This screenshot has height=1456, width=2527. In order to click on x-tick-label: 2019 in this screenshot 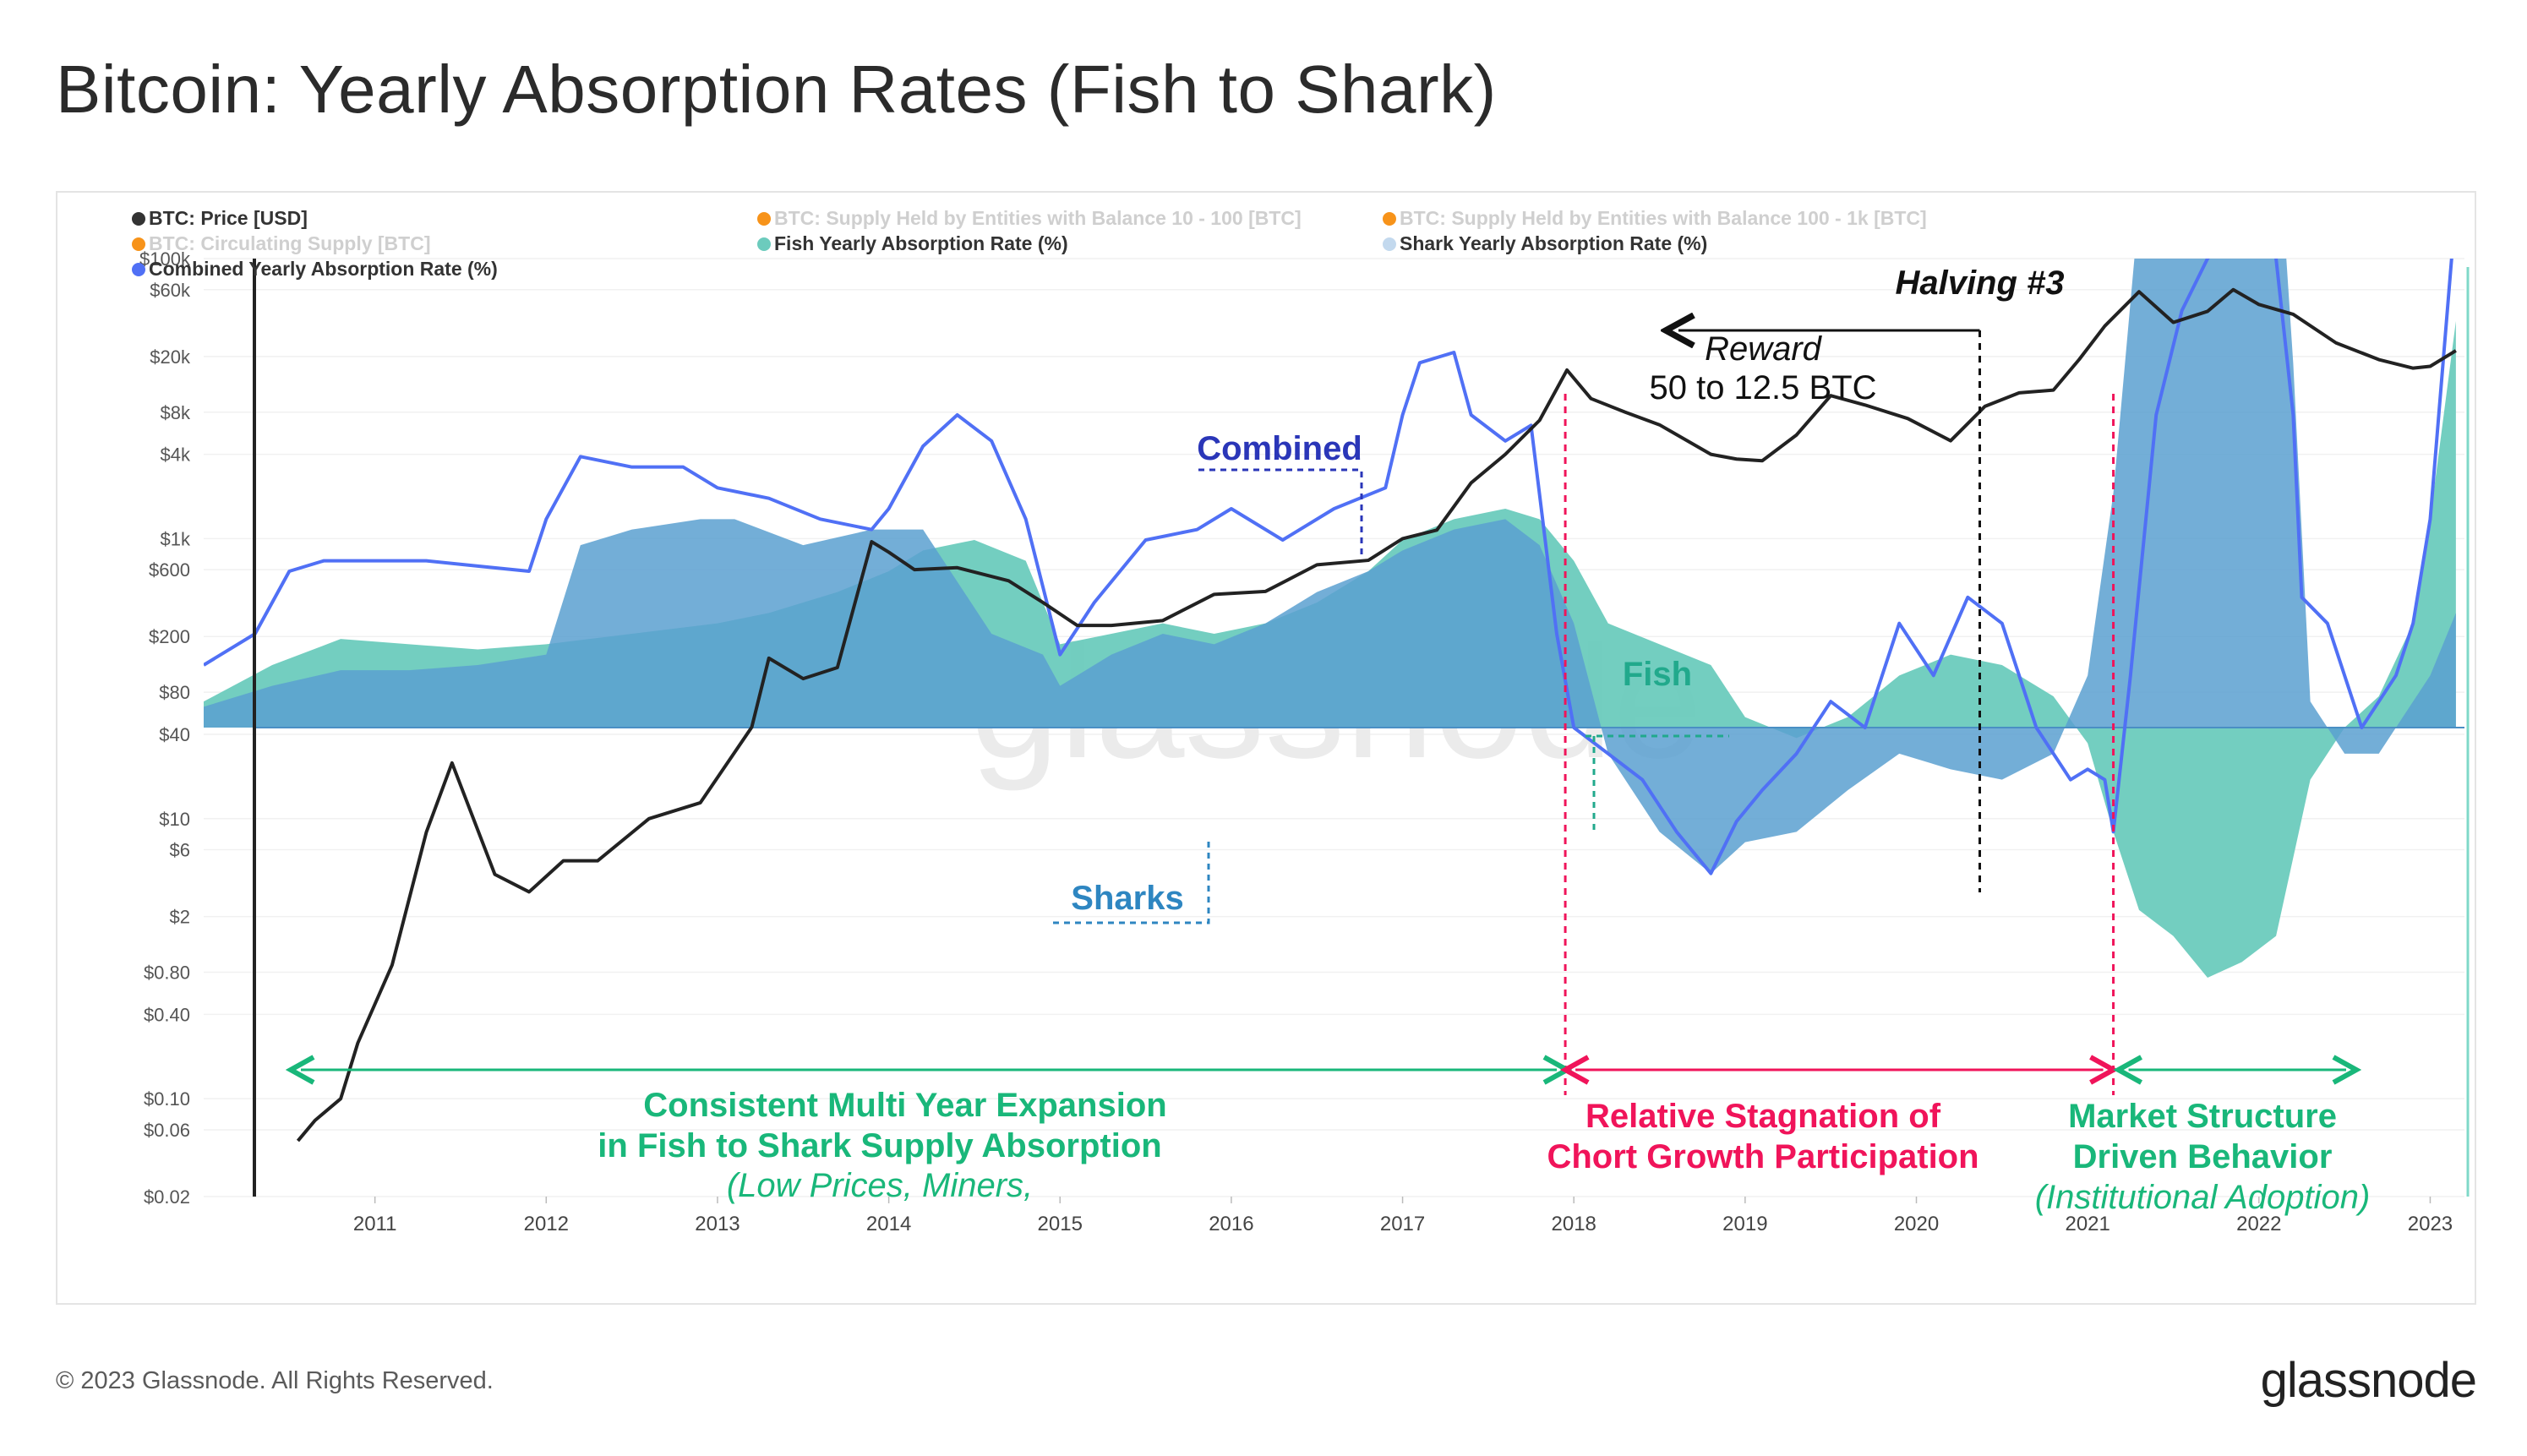, I will do `click(1745, 1224)`.